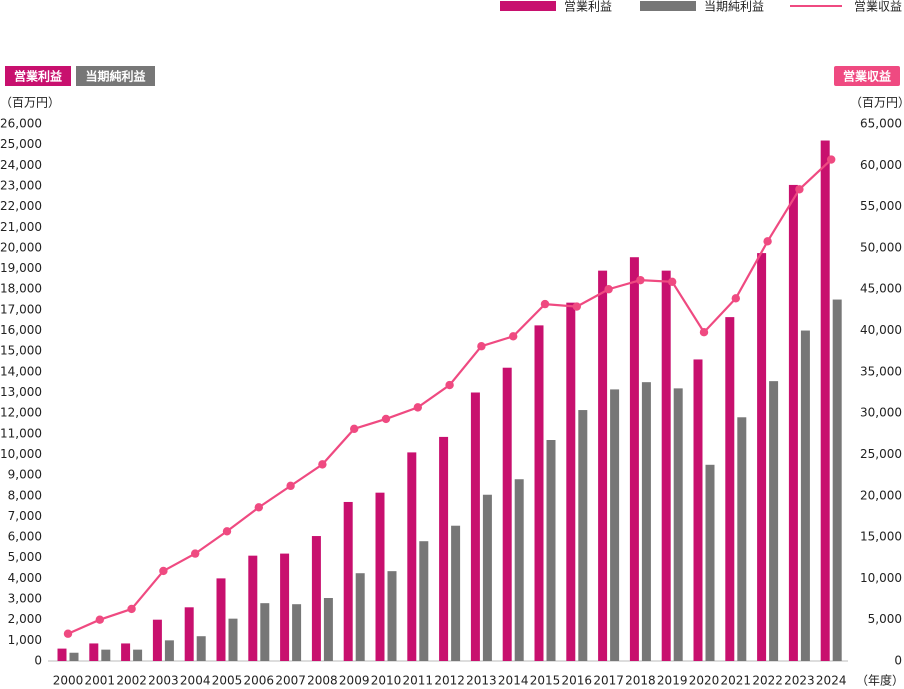 The width and height of the screenshot is (904, 689). What do you see at coordinates (881, 247) in the screenshot?
I see `y2-tick-label: 50,000` at bounding box center [881, 247].